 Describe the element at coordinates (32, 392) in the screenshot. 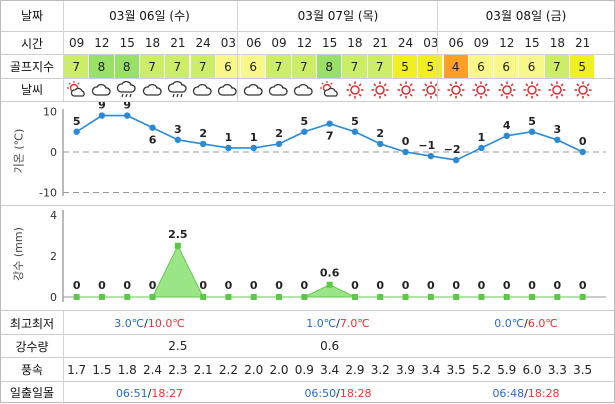

I see `row-label-sun: 일출일몰` at that location.